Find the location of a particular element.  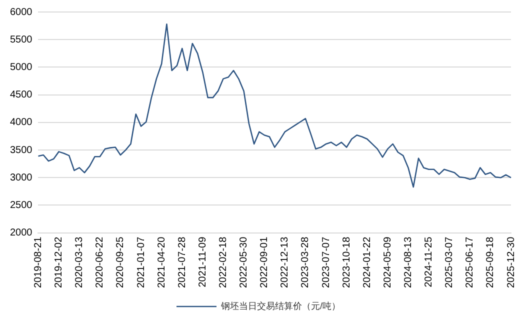

y-tick-label: 4000 is located at coordinates (21, 122).